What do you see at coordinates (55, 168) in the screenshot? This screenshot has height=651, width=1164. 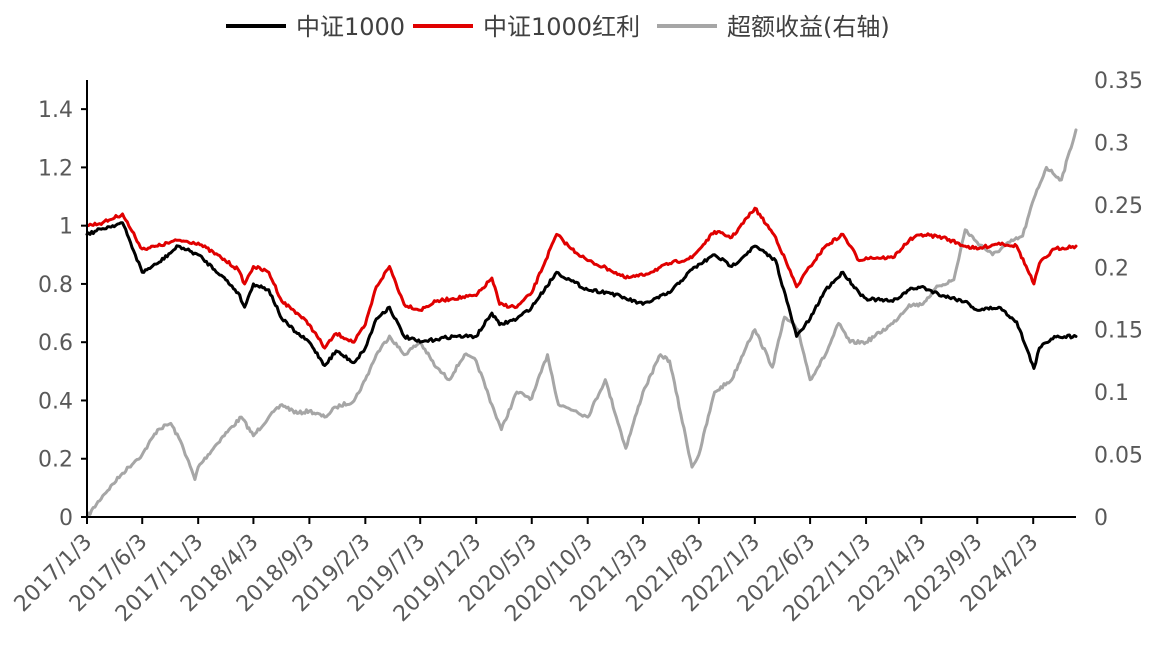 I see `left-tick-label: 1.2` at bounding box center [55, 168].